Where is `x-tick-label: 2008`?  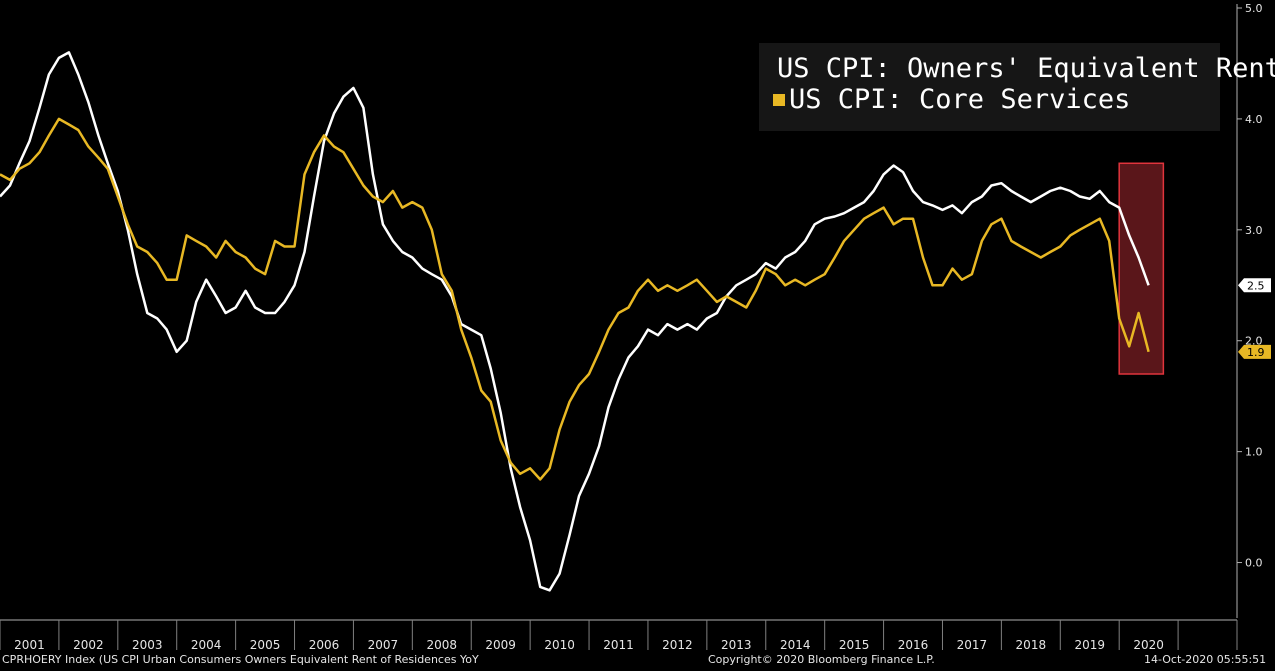 x-tick-label: 2008 is located at coordinates (442, 645).